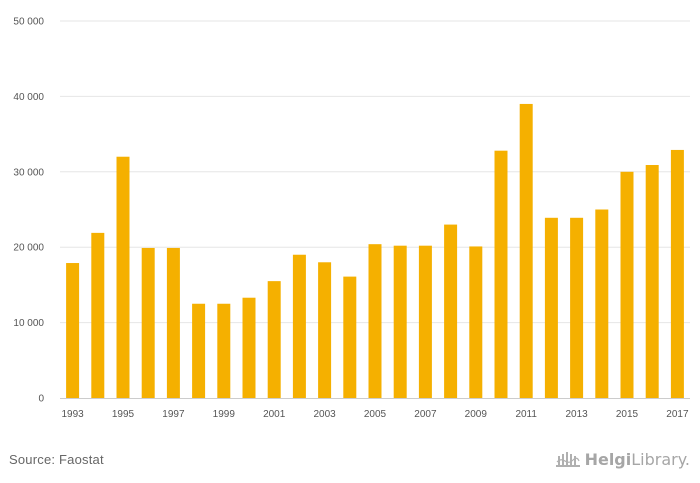  Describe the element at coordinates (476, 414) in the screenshot. I see `x-tick-label: 2009` at that location.